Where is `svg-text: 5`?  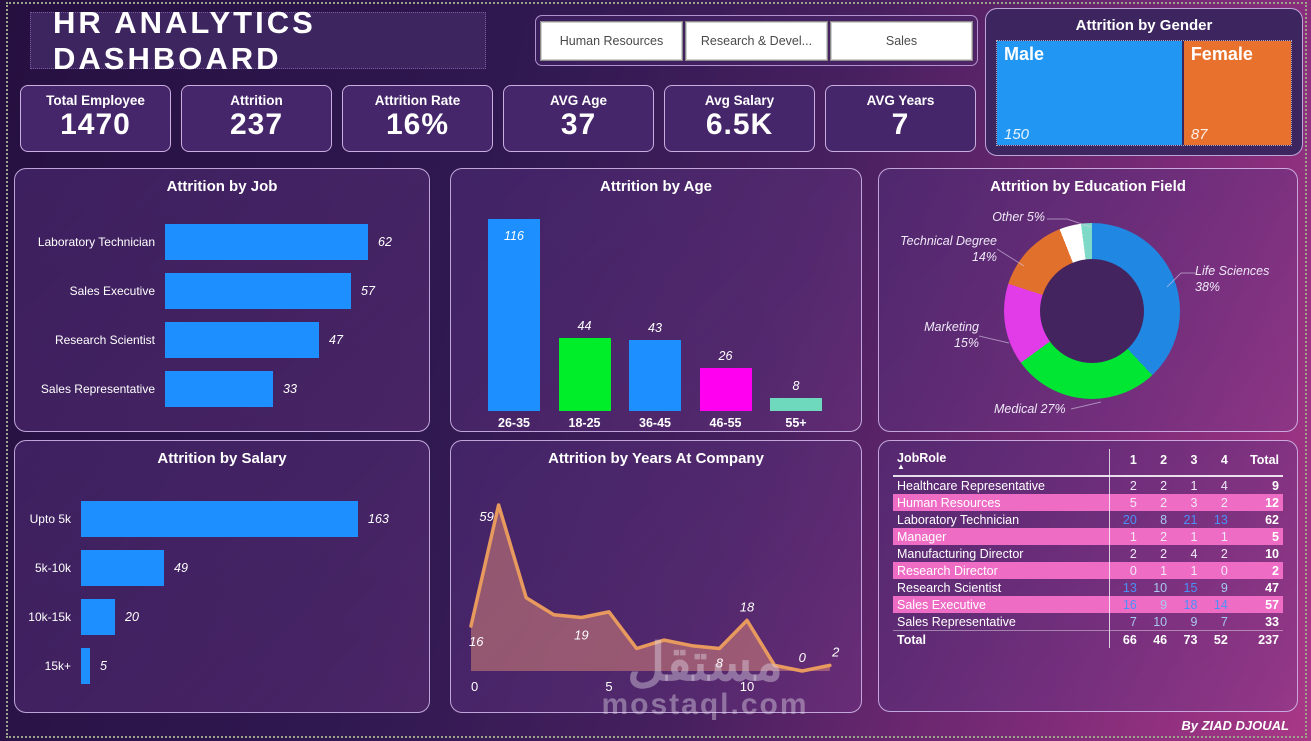
svg-text: 5 is located at coordinates (608, 686).